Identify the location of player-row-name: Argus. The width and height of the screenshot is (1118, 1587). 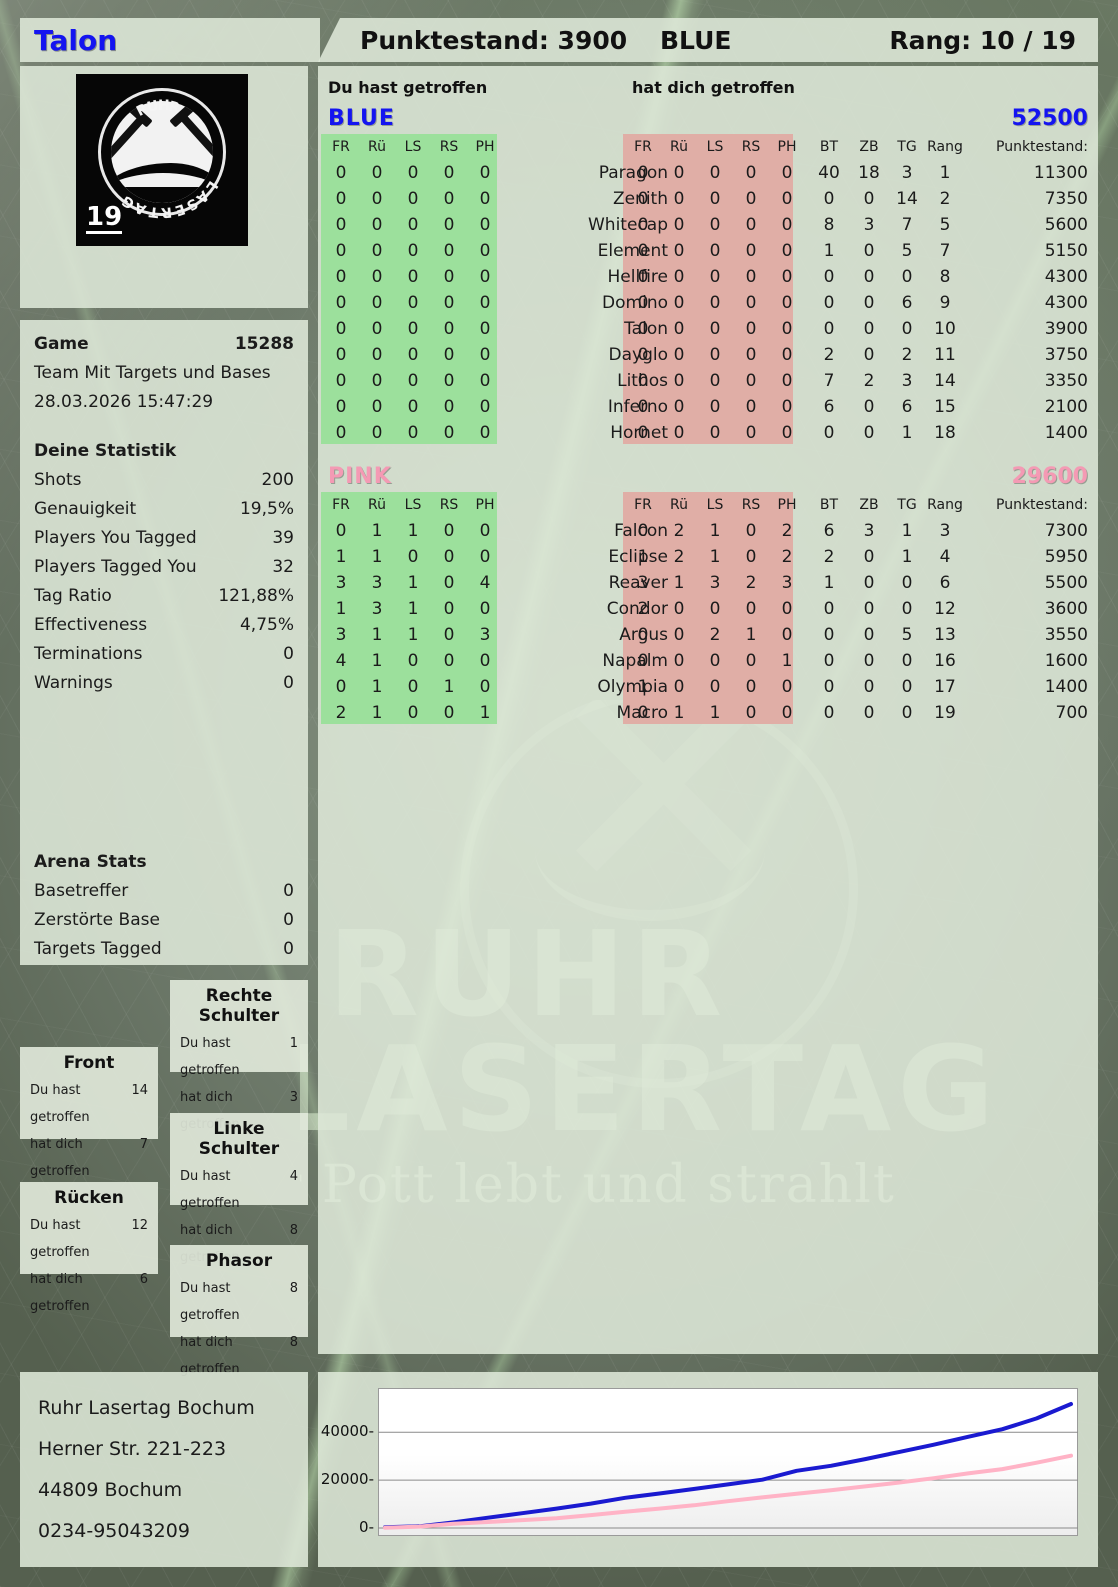
(643, 635).